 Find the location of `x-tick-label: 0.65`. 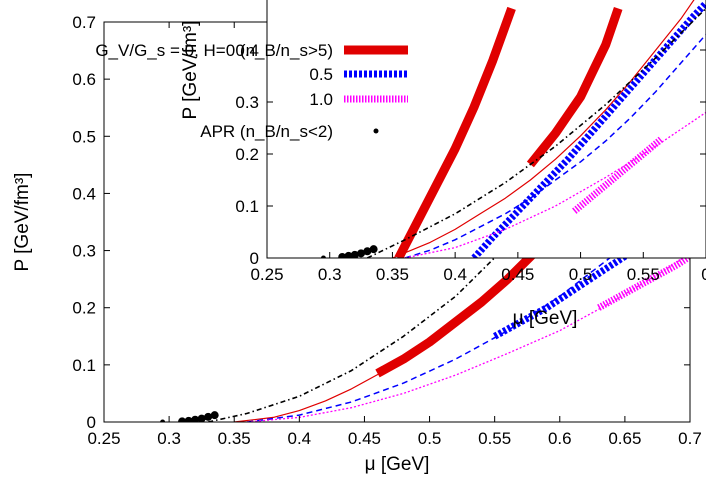

x-tick-label: 0.65 is located at coordinates (624, 438).